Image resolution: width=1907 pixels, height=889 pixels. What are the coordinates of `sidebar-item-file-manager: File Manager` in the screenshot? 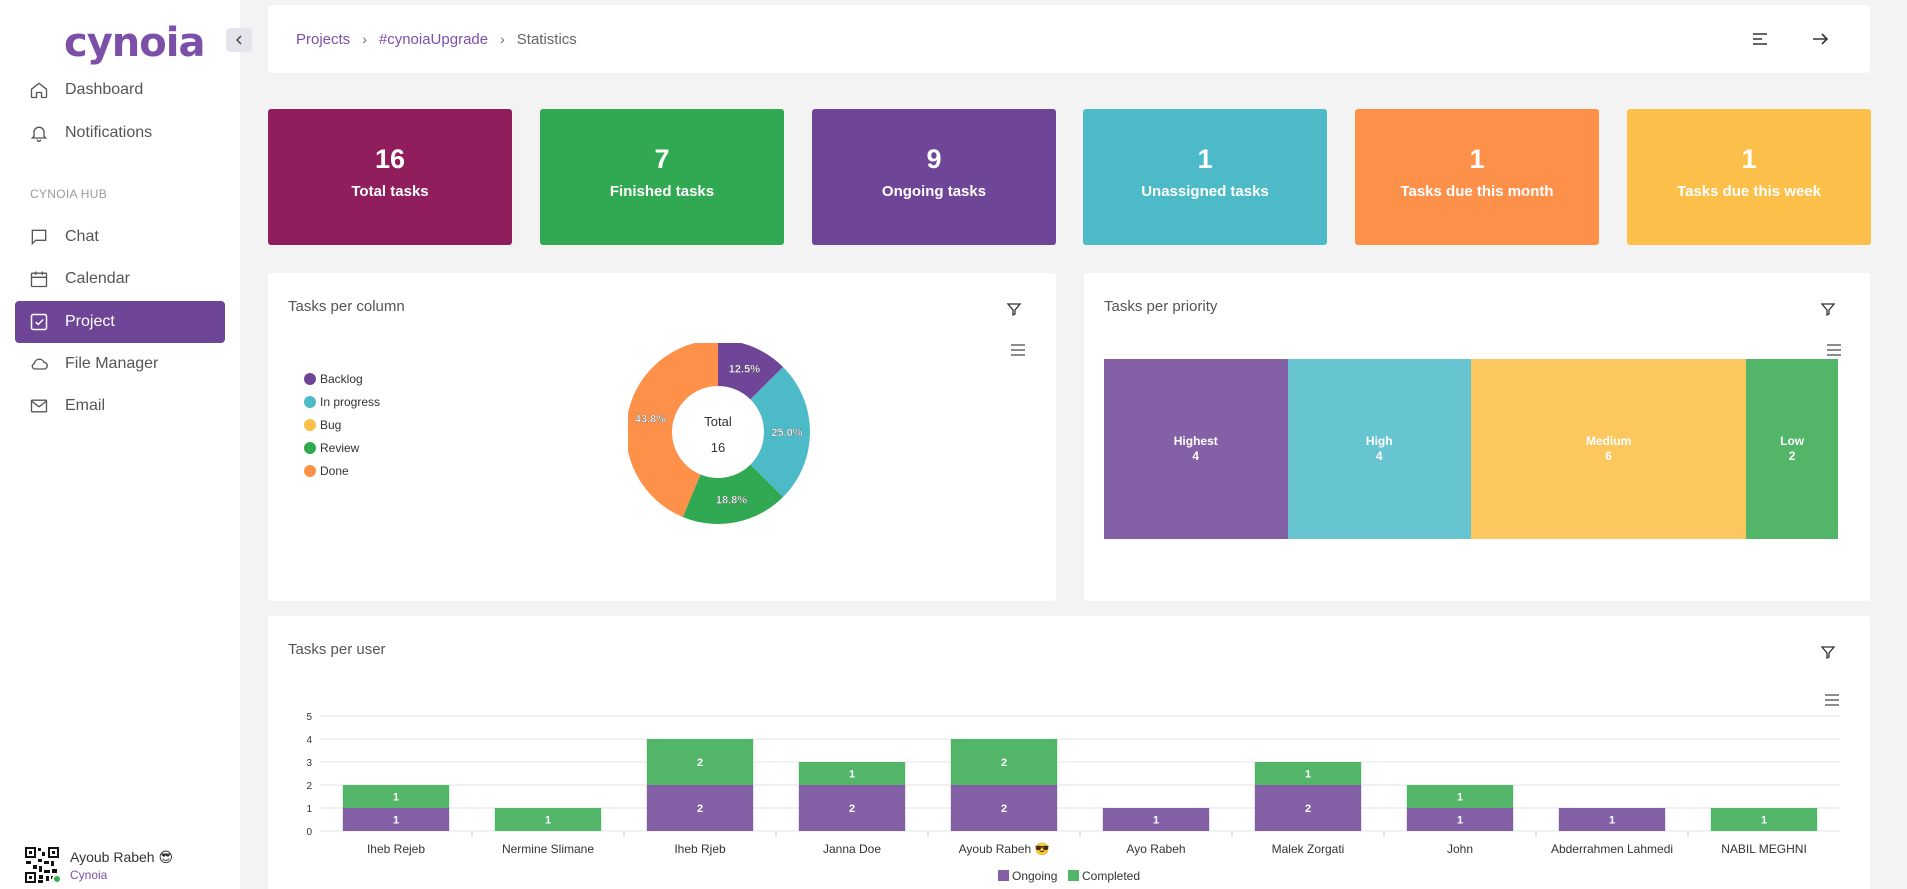 It's located at (120, 364).